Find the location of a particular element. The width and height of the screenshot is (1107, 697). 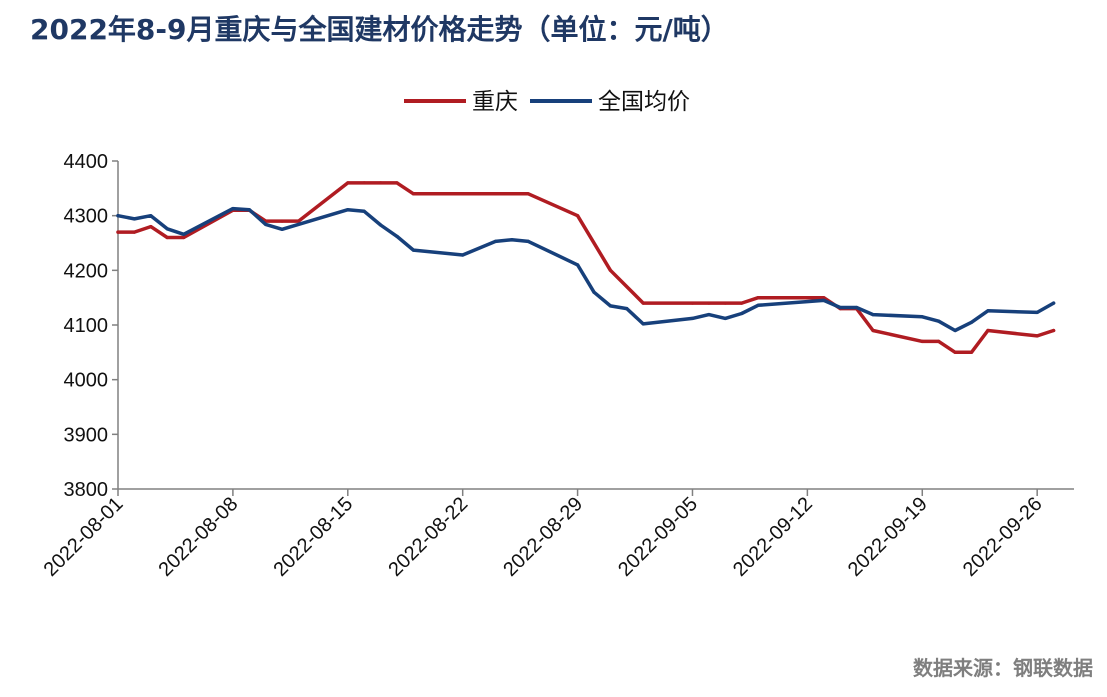

x-tick-label: 2022-08-08 is located at coordinates (199, 537).